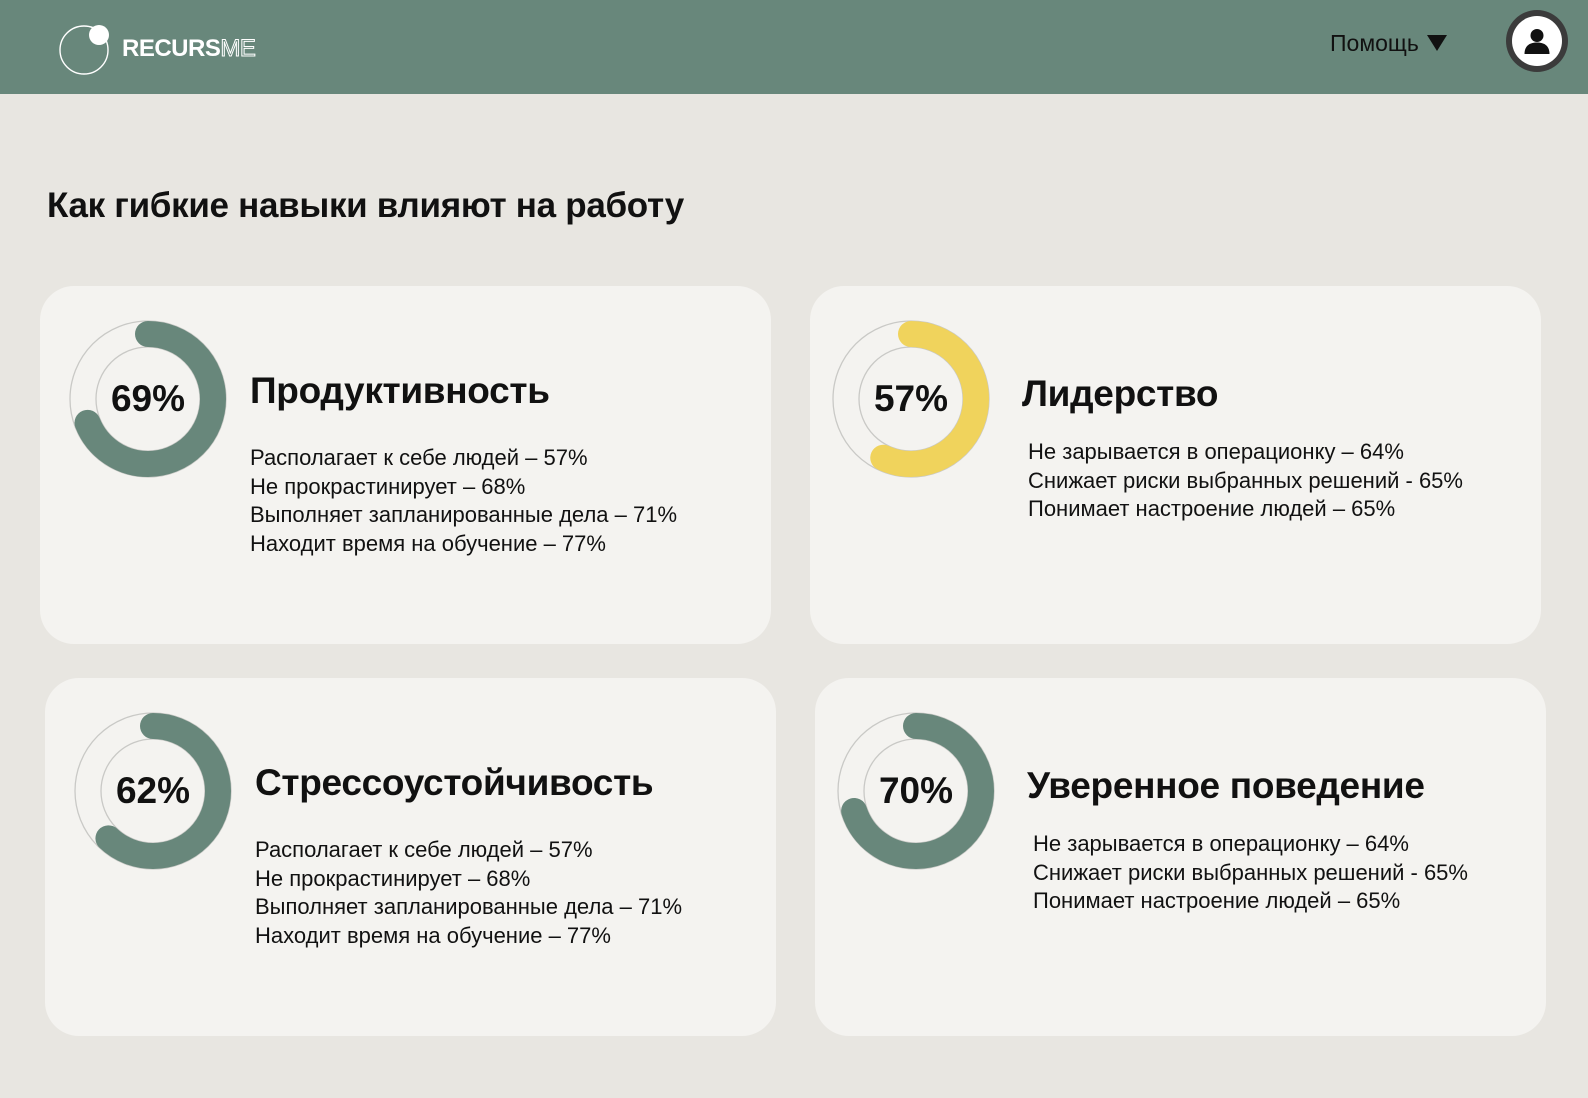 The width and height of the screenshot is (1588, 1098). I want to click on logo-circle-icon, so click(85, 49).